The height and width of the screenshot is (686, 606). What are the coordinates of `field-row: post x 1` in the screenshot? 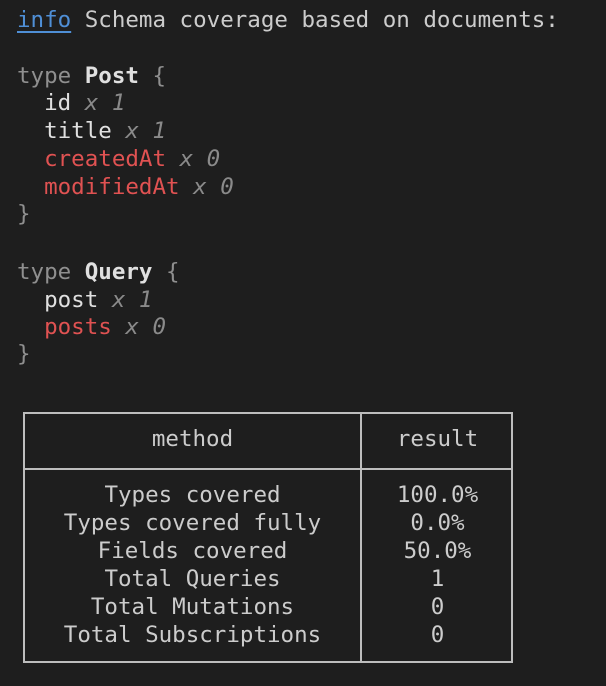 It's located at (84, 300).